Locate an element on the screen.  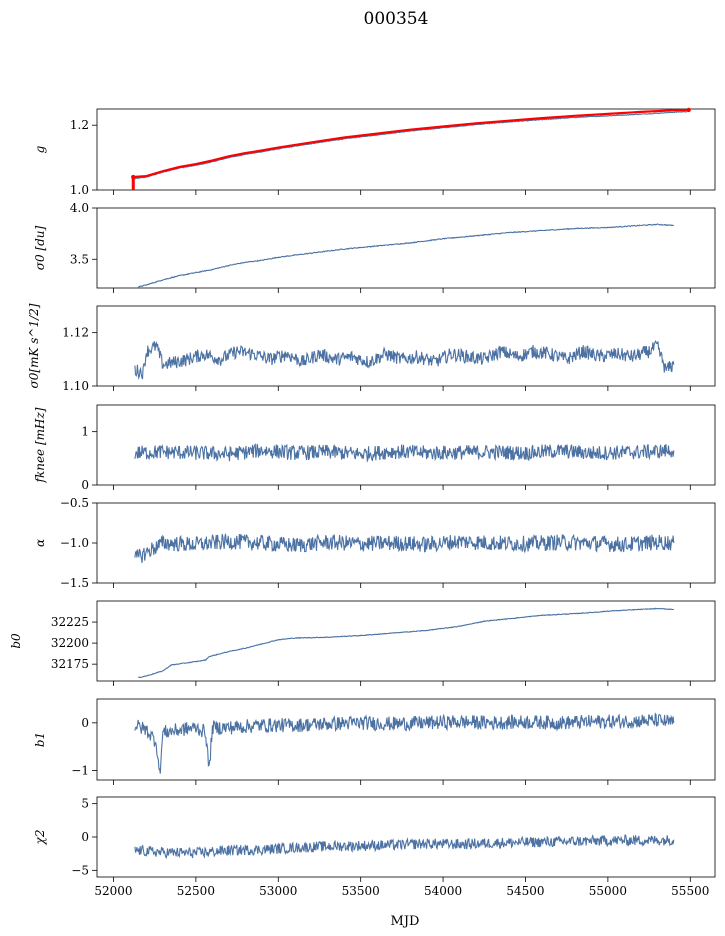
panel-4: 0 1 fknee [mHz] is located at coordinates (374, 448).